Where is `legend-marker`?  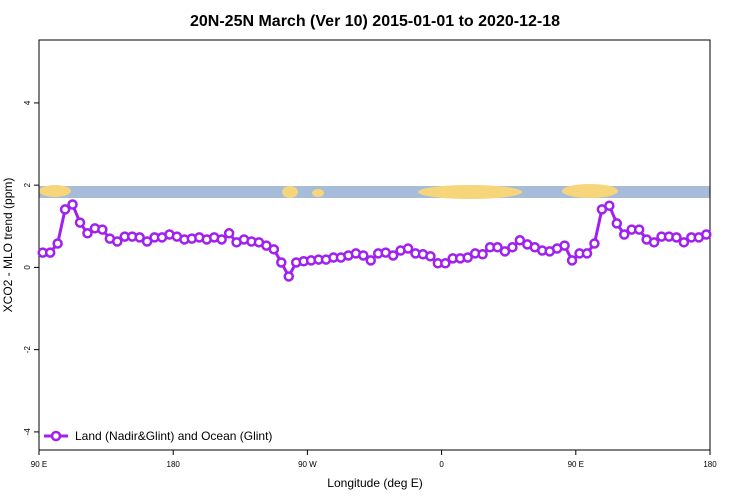
legend-marker is located at coordinates (56, 436).